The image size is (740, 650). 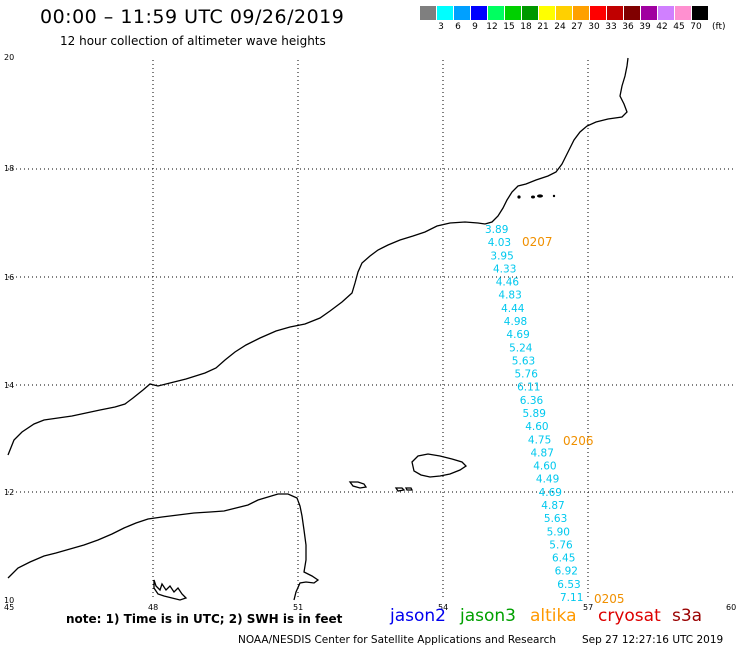 What do you see at coordinates (526, 27) in the screenshot?
I see `color-scale-label: 18` at bounding box center [526, 27].